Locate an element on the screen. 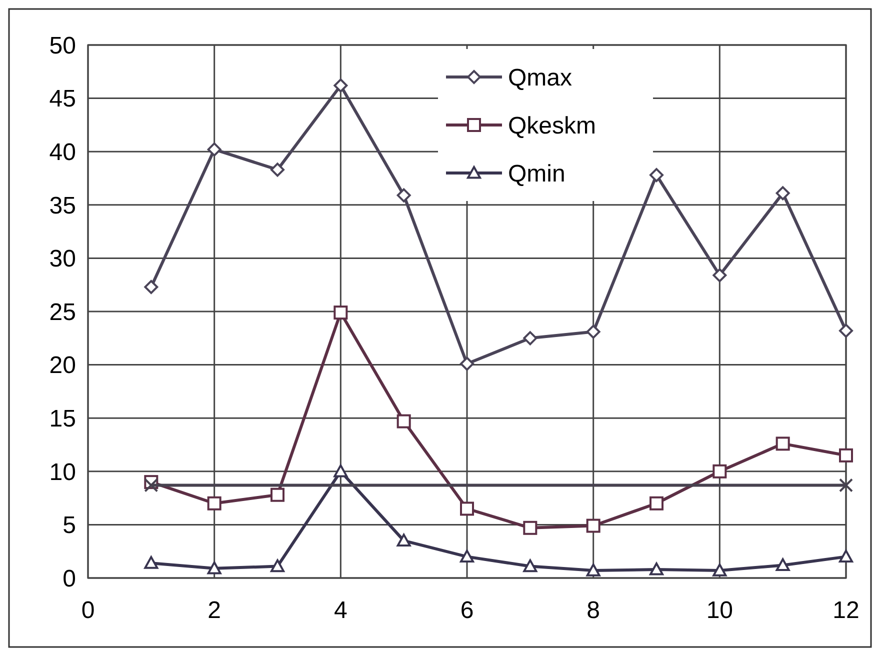  x-tick-label: 0 is located at coordinates (88, 610).